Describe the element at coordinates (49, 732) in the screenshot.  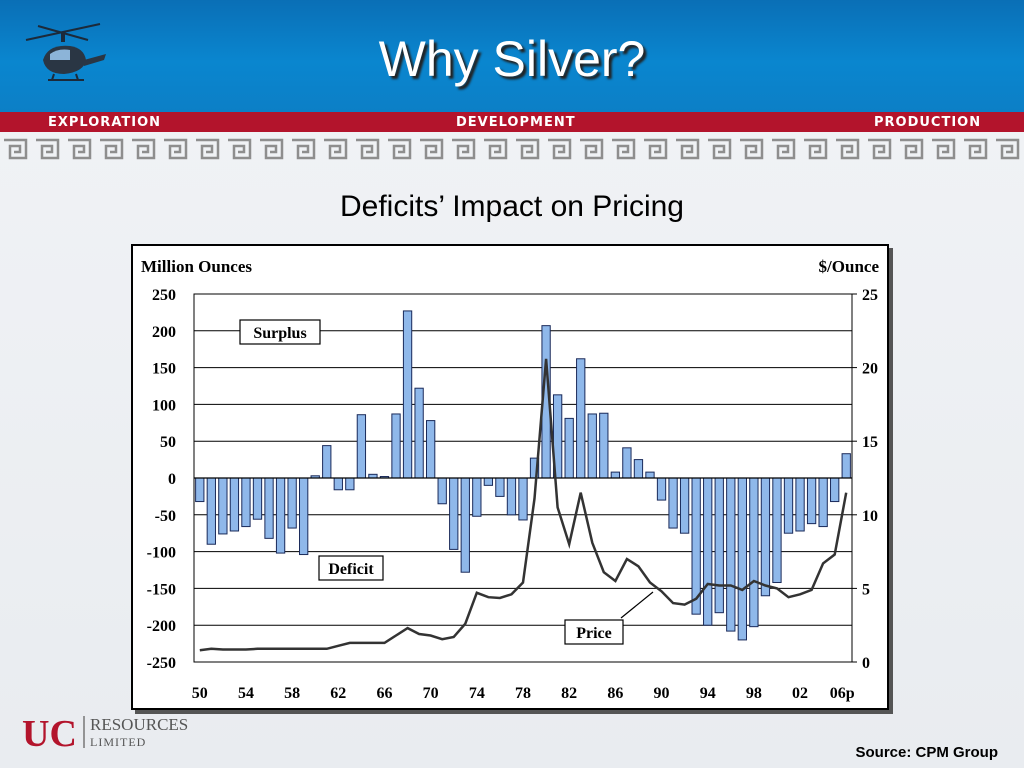
I see `logo-mark: UC` at that location.